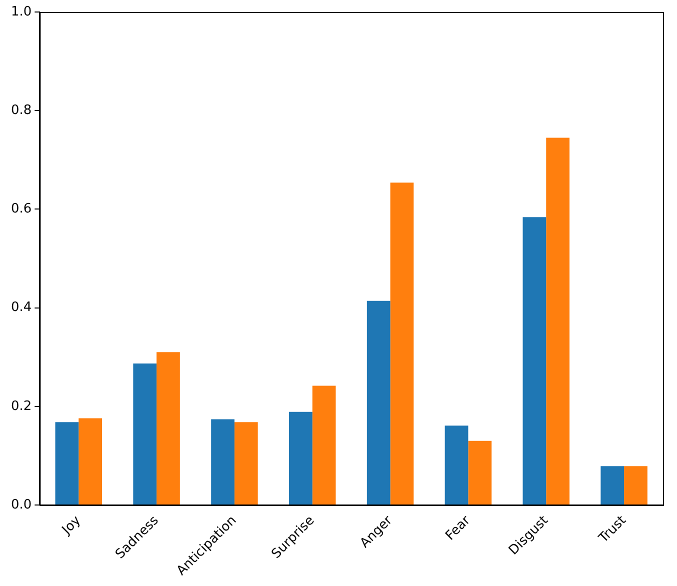  I want to click on y-tick-label: 0.8, so click(21, 110).